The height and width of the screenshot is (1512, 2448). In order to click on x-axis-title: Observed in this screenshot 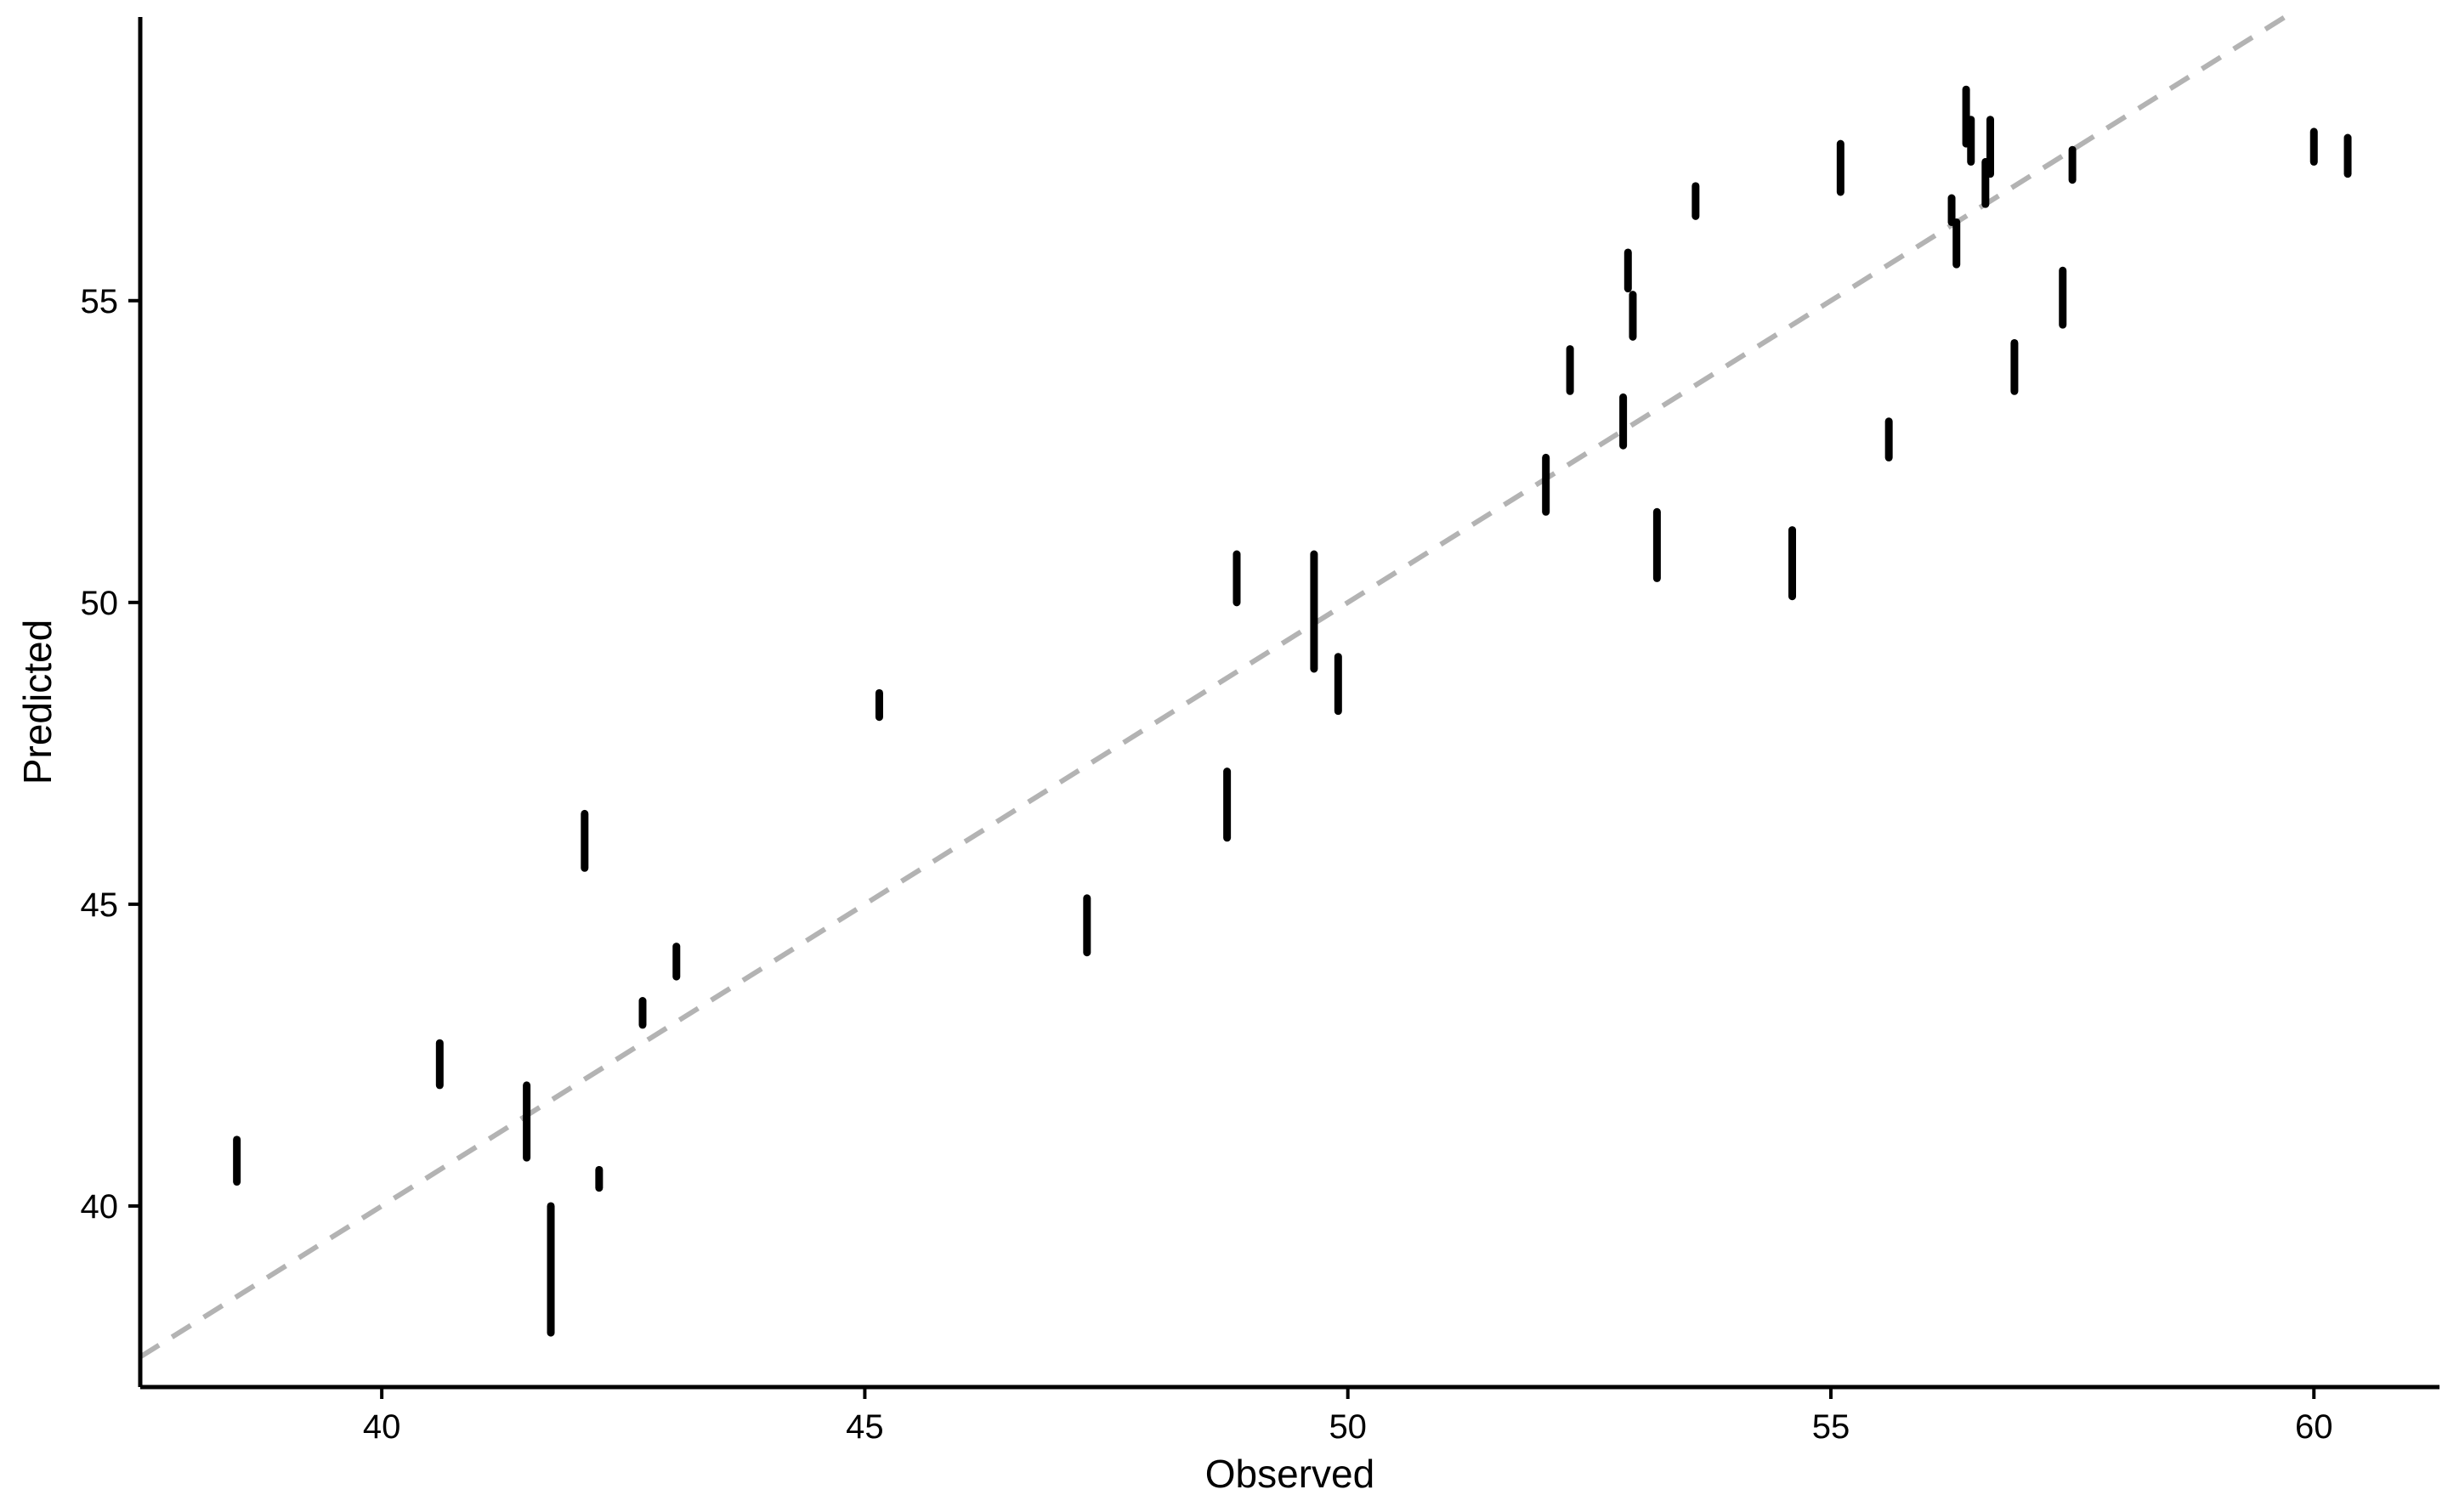, I will do `click(1289, 1474)`.